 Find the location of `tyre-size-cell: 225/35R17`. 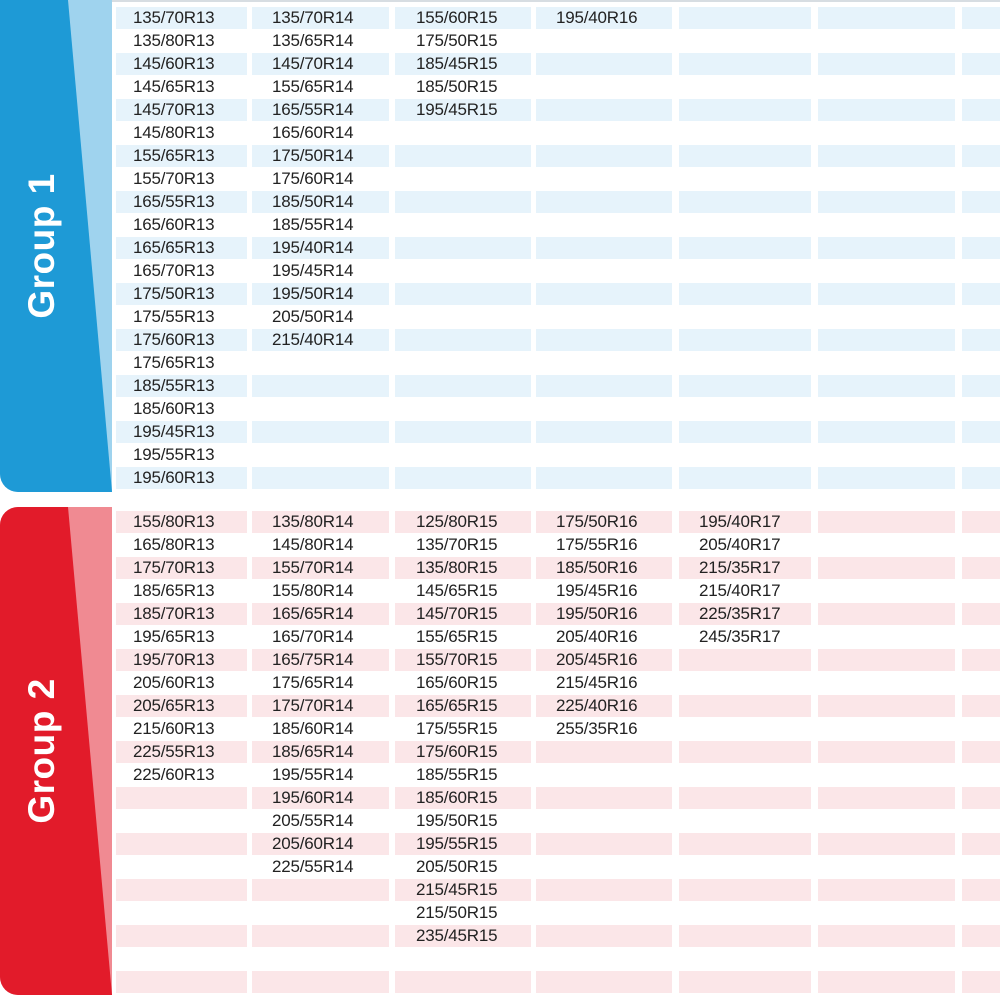

tyre-size-cell: 225/35R17 is located at coordinates (745, 614).